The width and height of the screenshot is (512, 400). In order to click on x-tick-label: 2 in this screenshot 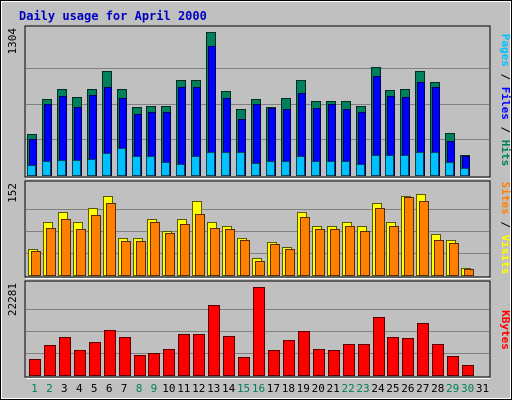, I will do `click(49, 388)`.